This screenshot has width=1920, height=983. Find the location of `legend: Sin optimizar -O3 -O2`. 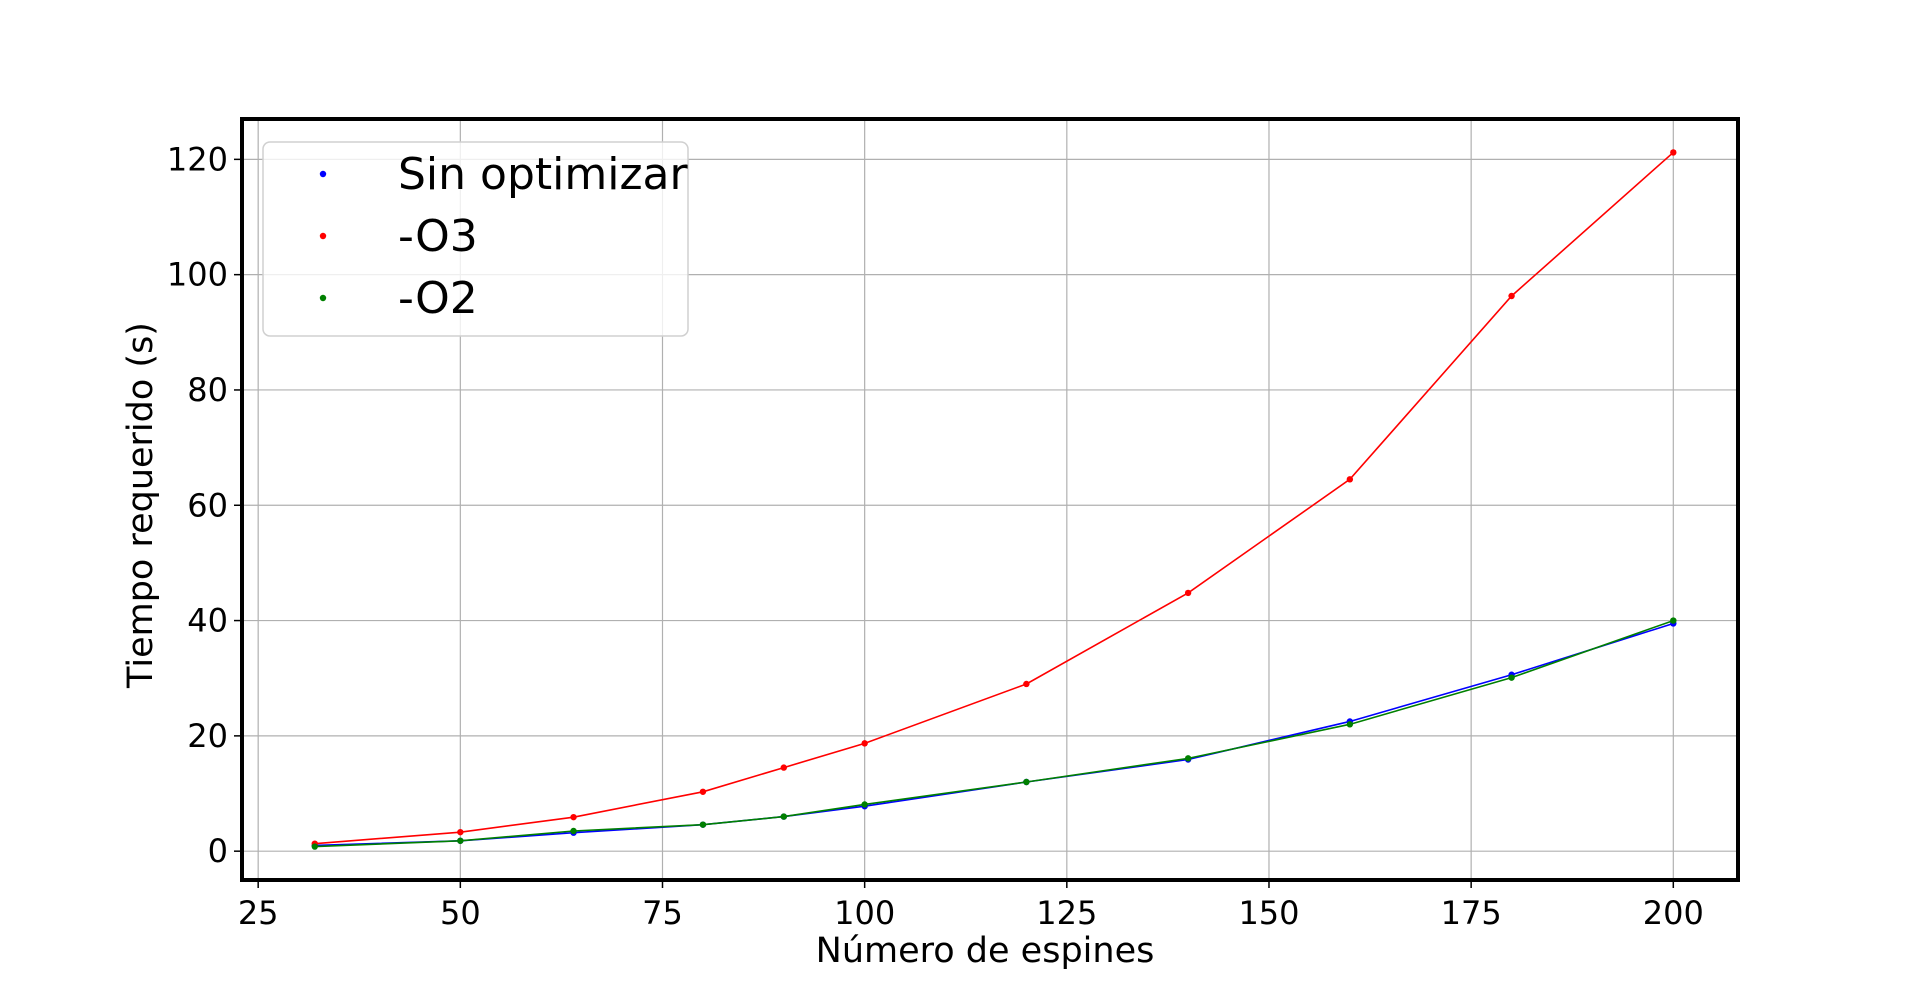

legend: Sin optimizar -O3 -O2 is located at coordinates (475, 239).